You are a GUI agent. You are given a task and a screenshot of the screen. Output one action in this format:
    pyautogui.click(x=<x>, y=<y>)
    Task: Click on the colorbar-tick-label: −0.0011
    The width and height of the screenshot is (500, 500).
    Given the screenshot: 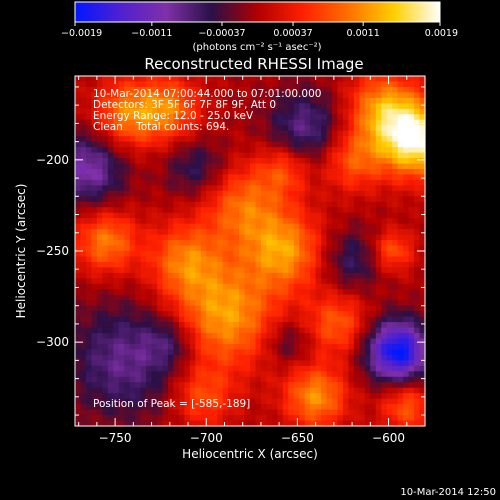 What is the action you would take?
    pyautogui.click(x=151, y=33)
    